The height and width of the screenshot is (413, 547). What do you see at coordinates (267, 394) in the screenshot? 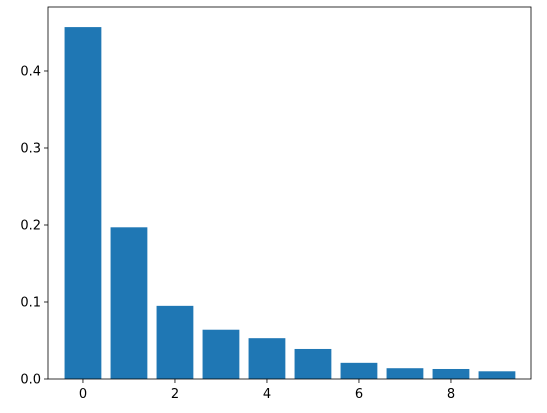
I see `x-tick-label: 4` at bounding box center [267, 394].